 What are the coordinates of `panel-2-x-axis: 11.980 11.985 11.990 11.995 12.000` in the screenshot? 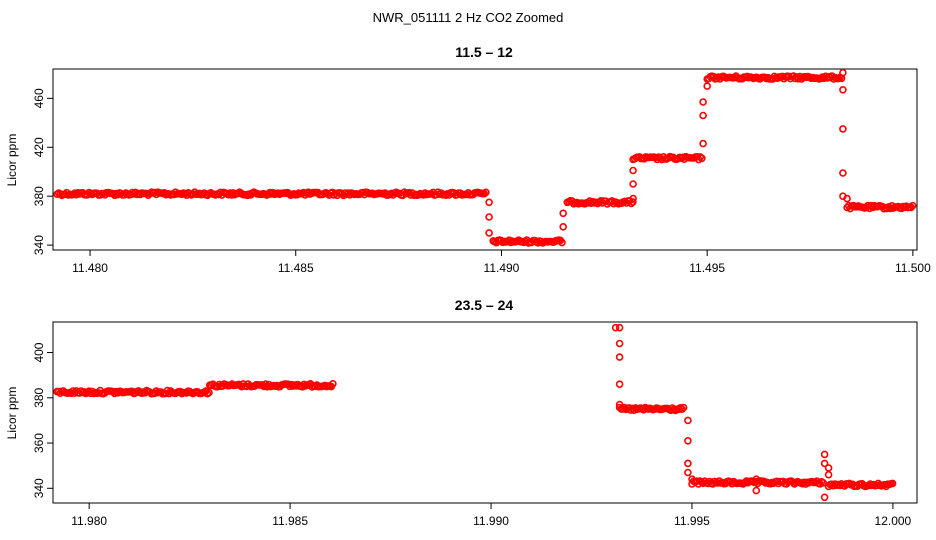 It's located at (491, 515).